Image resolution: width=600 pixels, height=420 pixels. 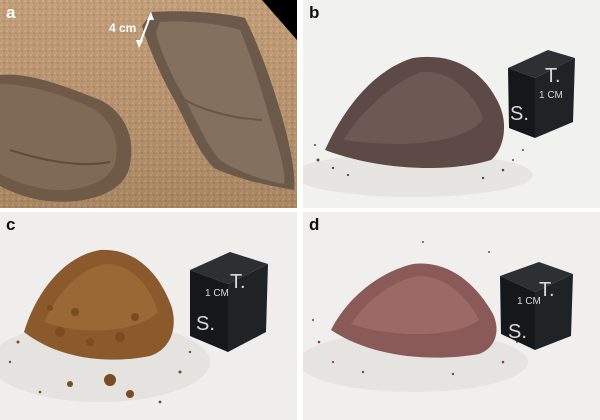 I want to click on panel-b-label: b, so click(x=314, y=12).